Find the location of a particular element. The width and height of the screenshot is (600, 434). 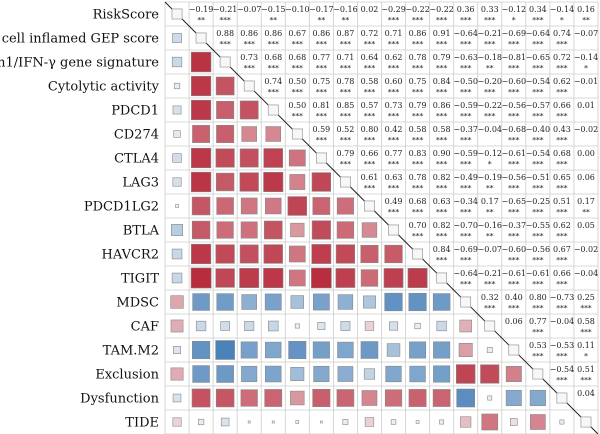

coefficient-label: 0.52 is located at coordinates (346, 129).